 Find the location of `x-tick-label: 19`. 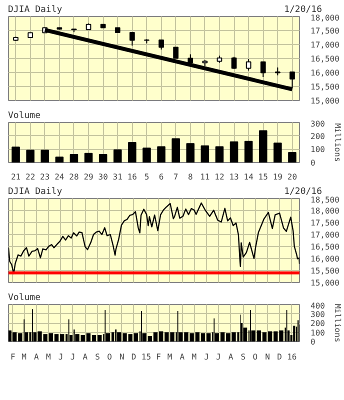

x-tick-label: 19 is located at coordinates (277, 177).